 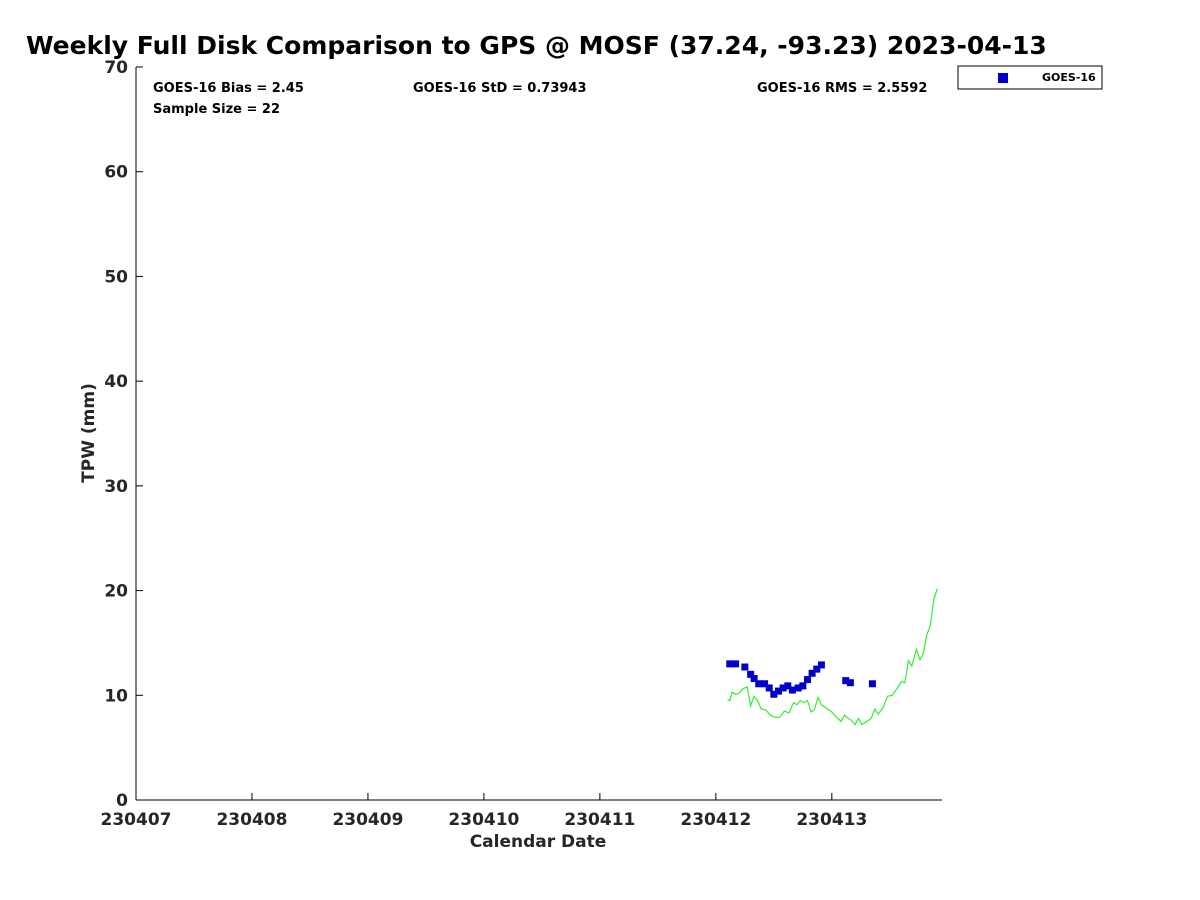 What do you see at coordinates (500, 88) in the screenshot?
I see `stat-std: GOES-16 StD = 0.73943` at bounding box center [500, 88].